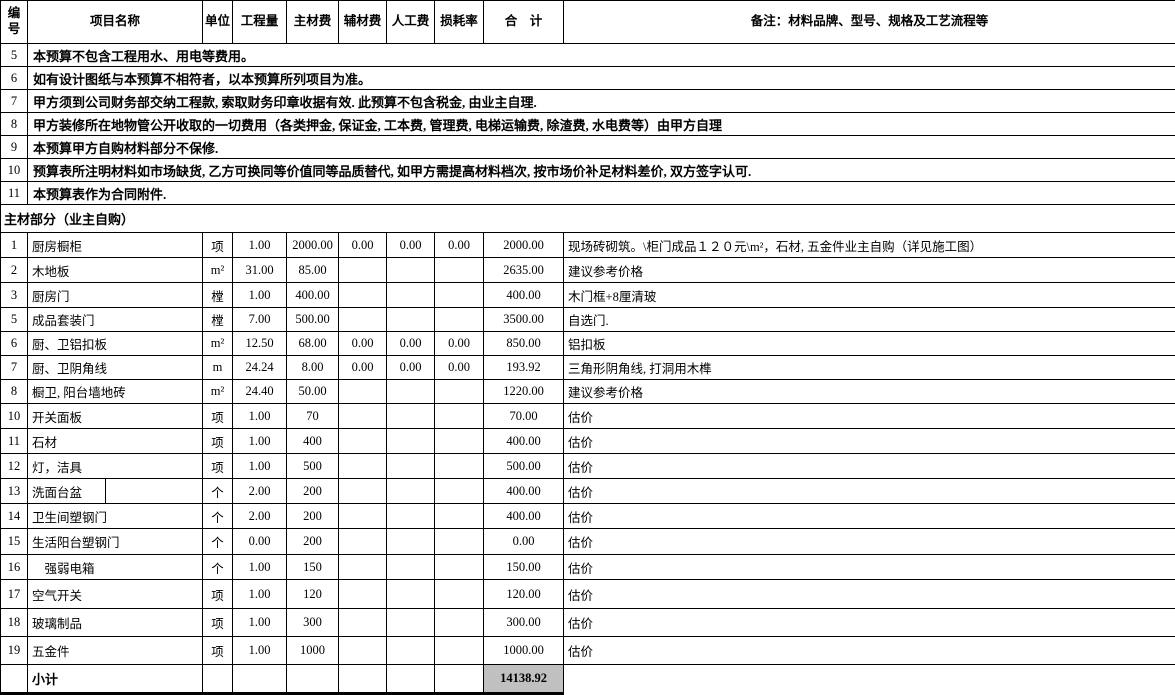 The width and height of the screenshot is (1175, 695). Describe the element at coordinates (14, 466) in the screenshot. I see `item-no: 12` at that location.